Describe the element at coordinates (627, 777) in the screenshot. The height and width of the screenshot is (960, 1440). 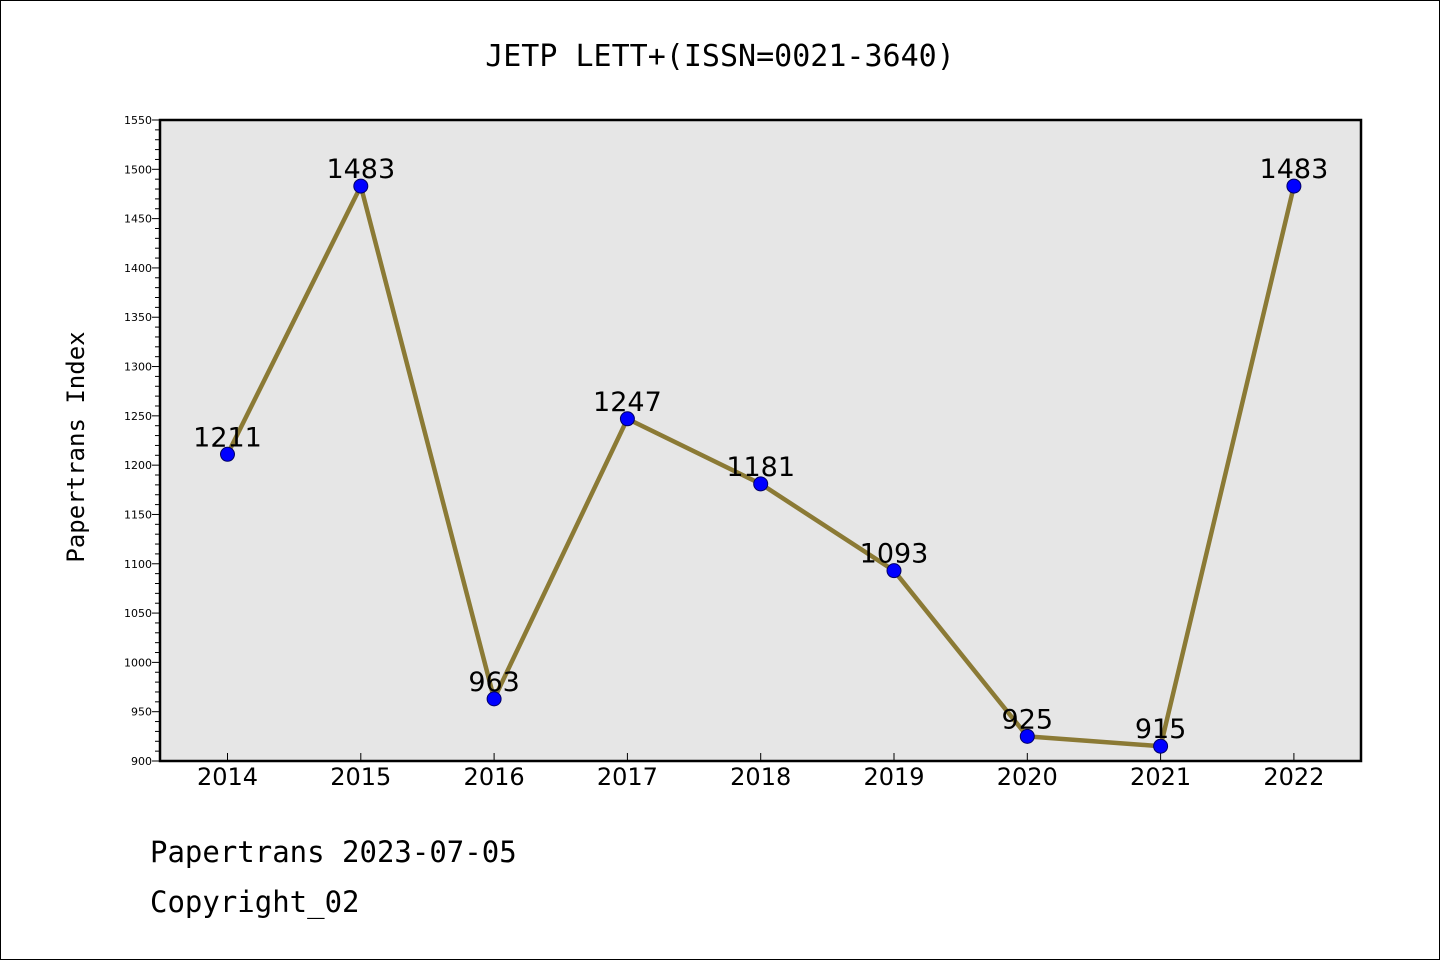
I see `x-tick-label: 2017` at that location.